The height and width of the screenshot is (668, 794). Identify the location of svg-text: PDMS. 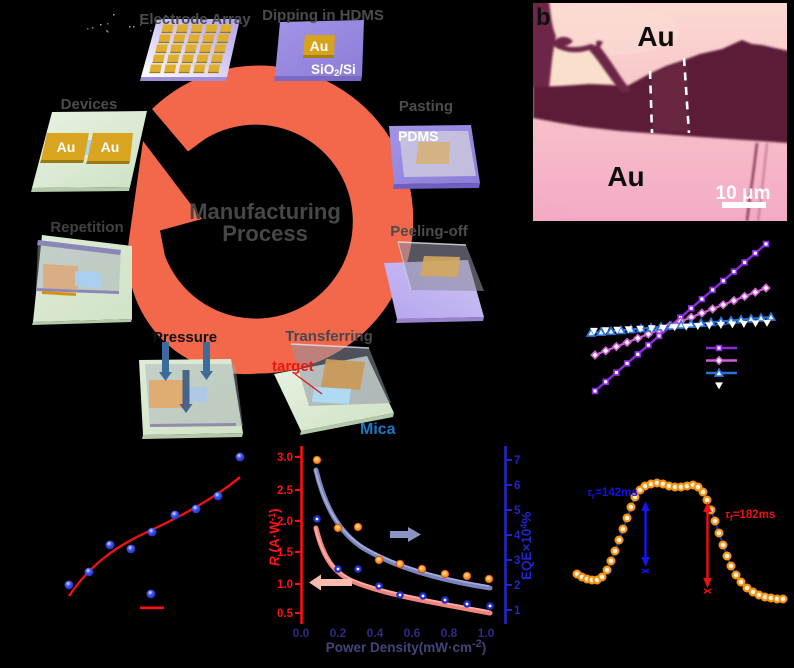
(418, 136).